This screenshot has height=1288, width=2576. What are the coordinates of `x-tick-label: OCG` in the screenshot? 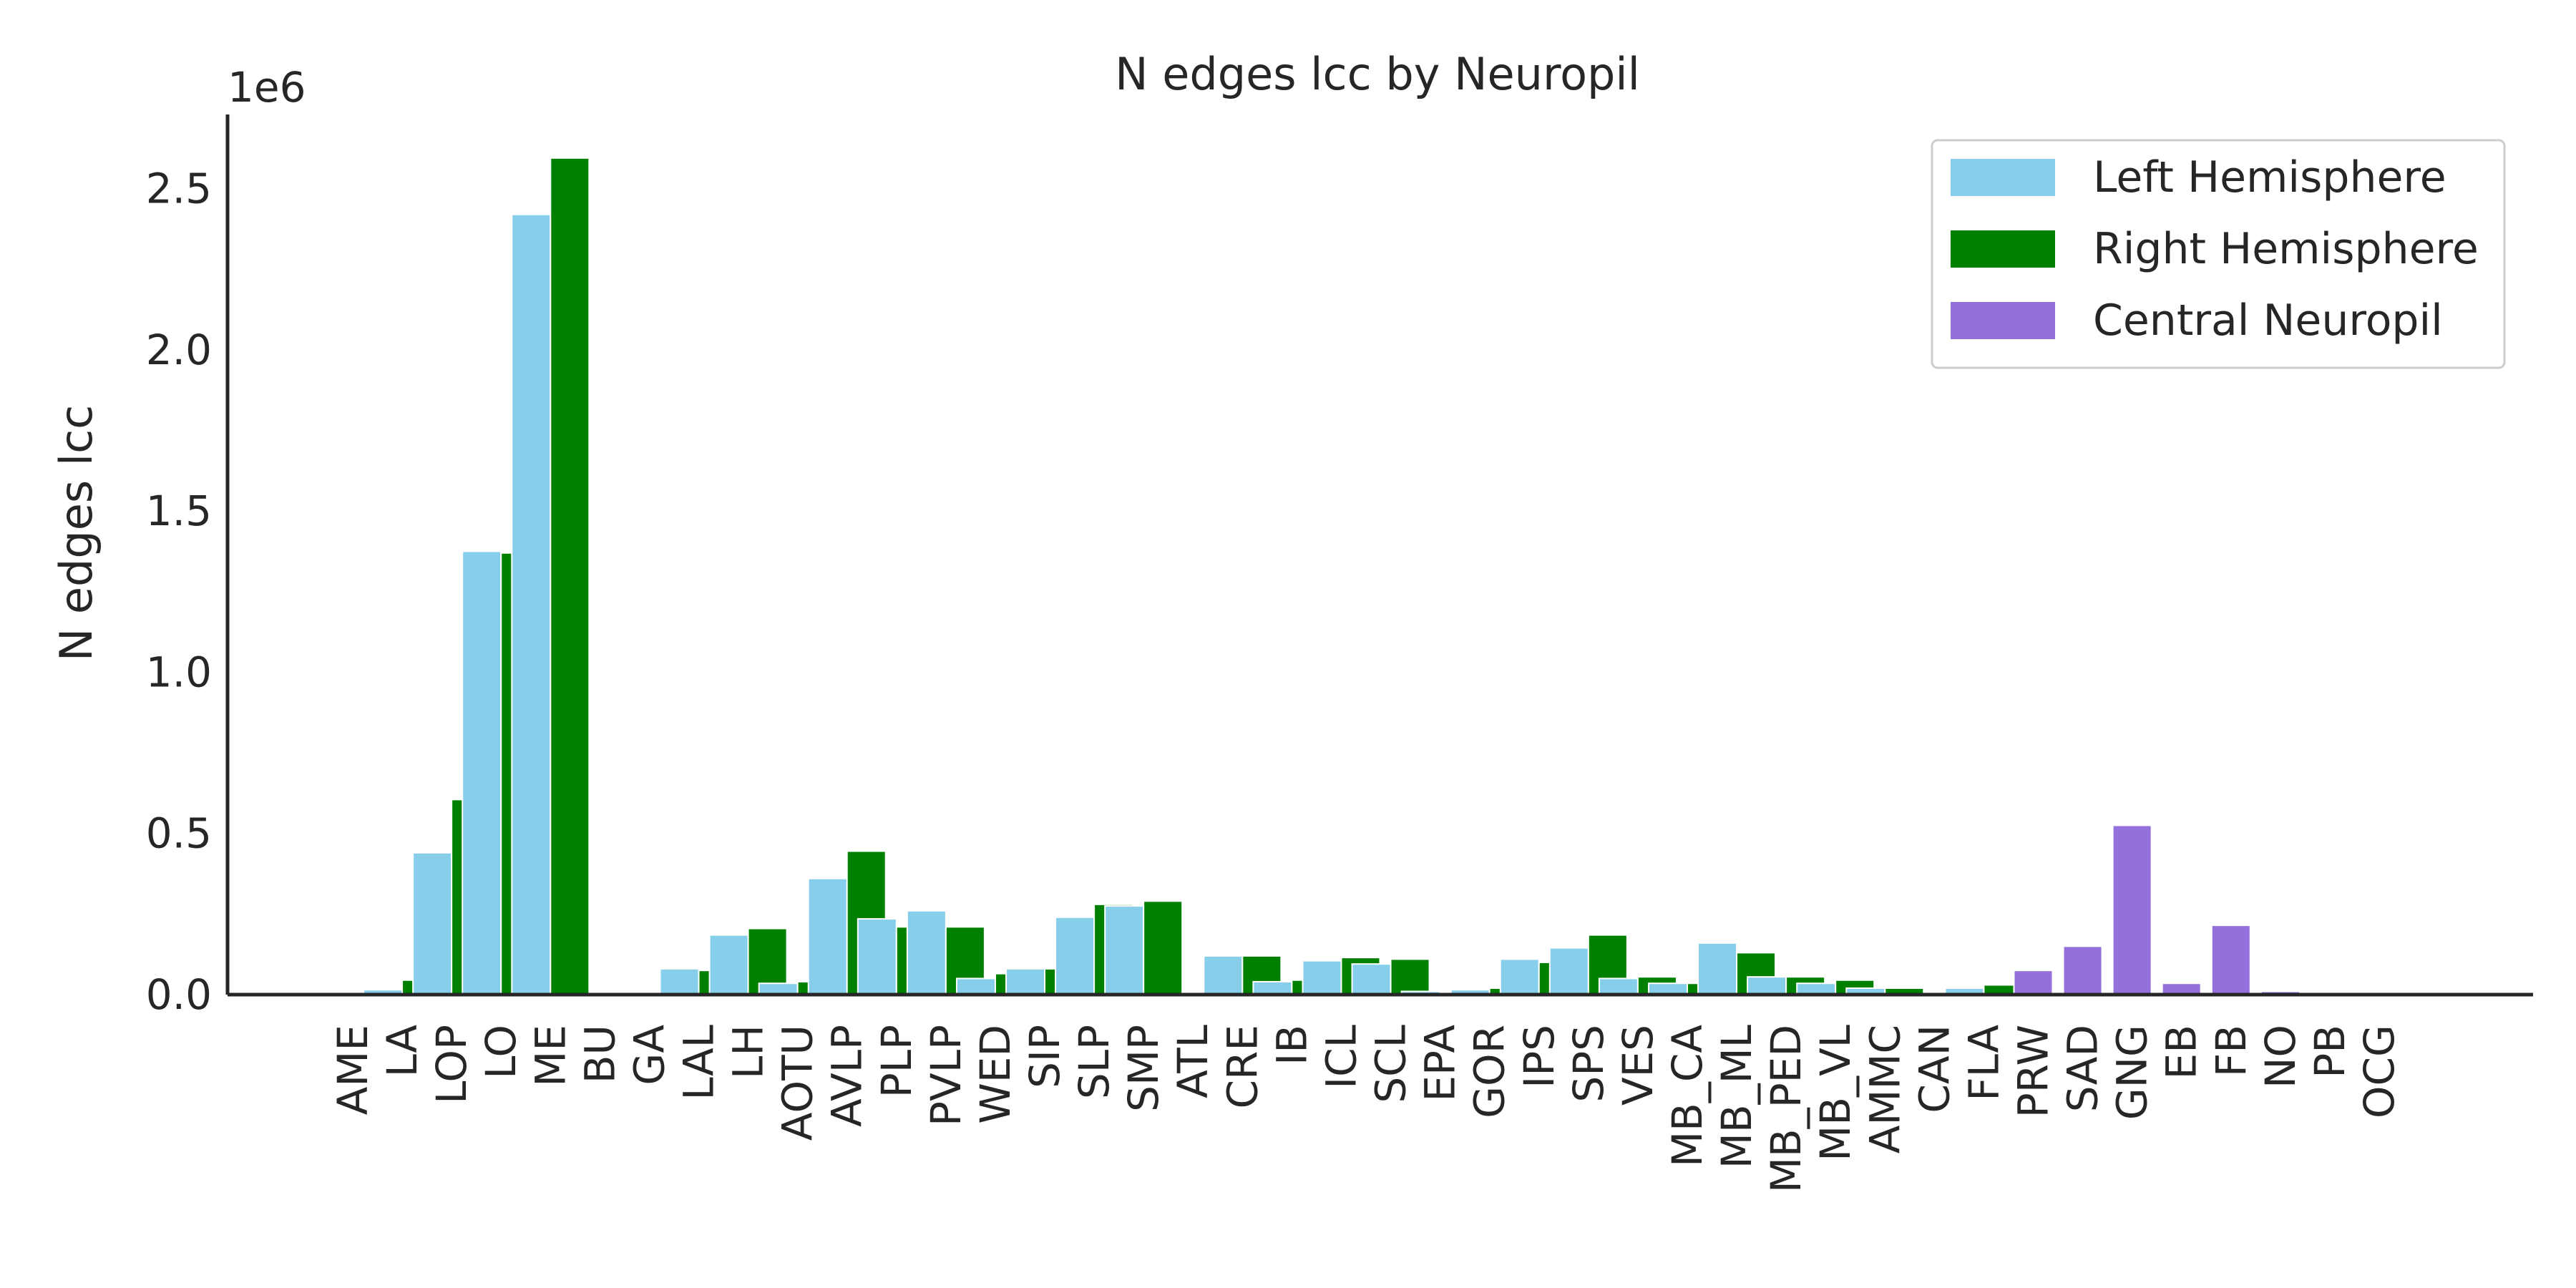 It's located at (2379, 1071).